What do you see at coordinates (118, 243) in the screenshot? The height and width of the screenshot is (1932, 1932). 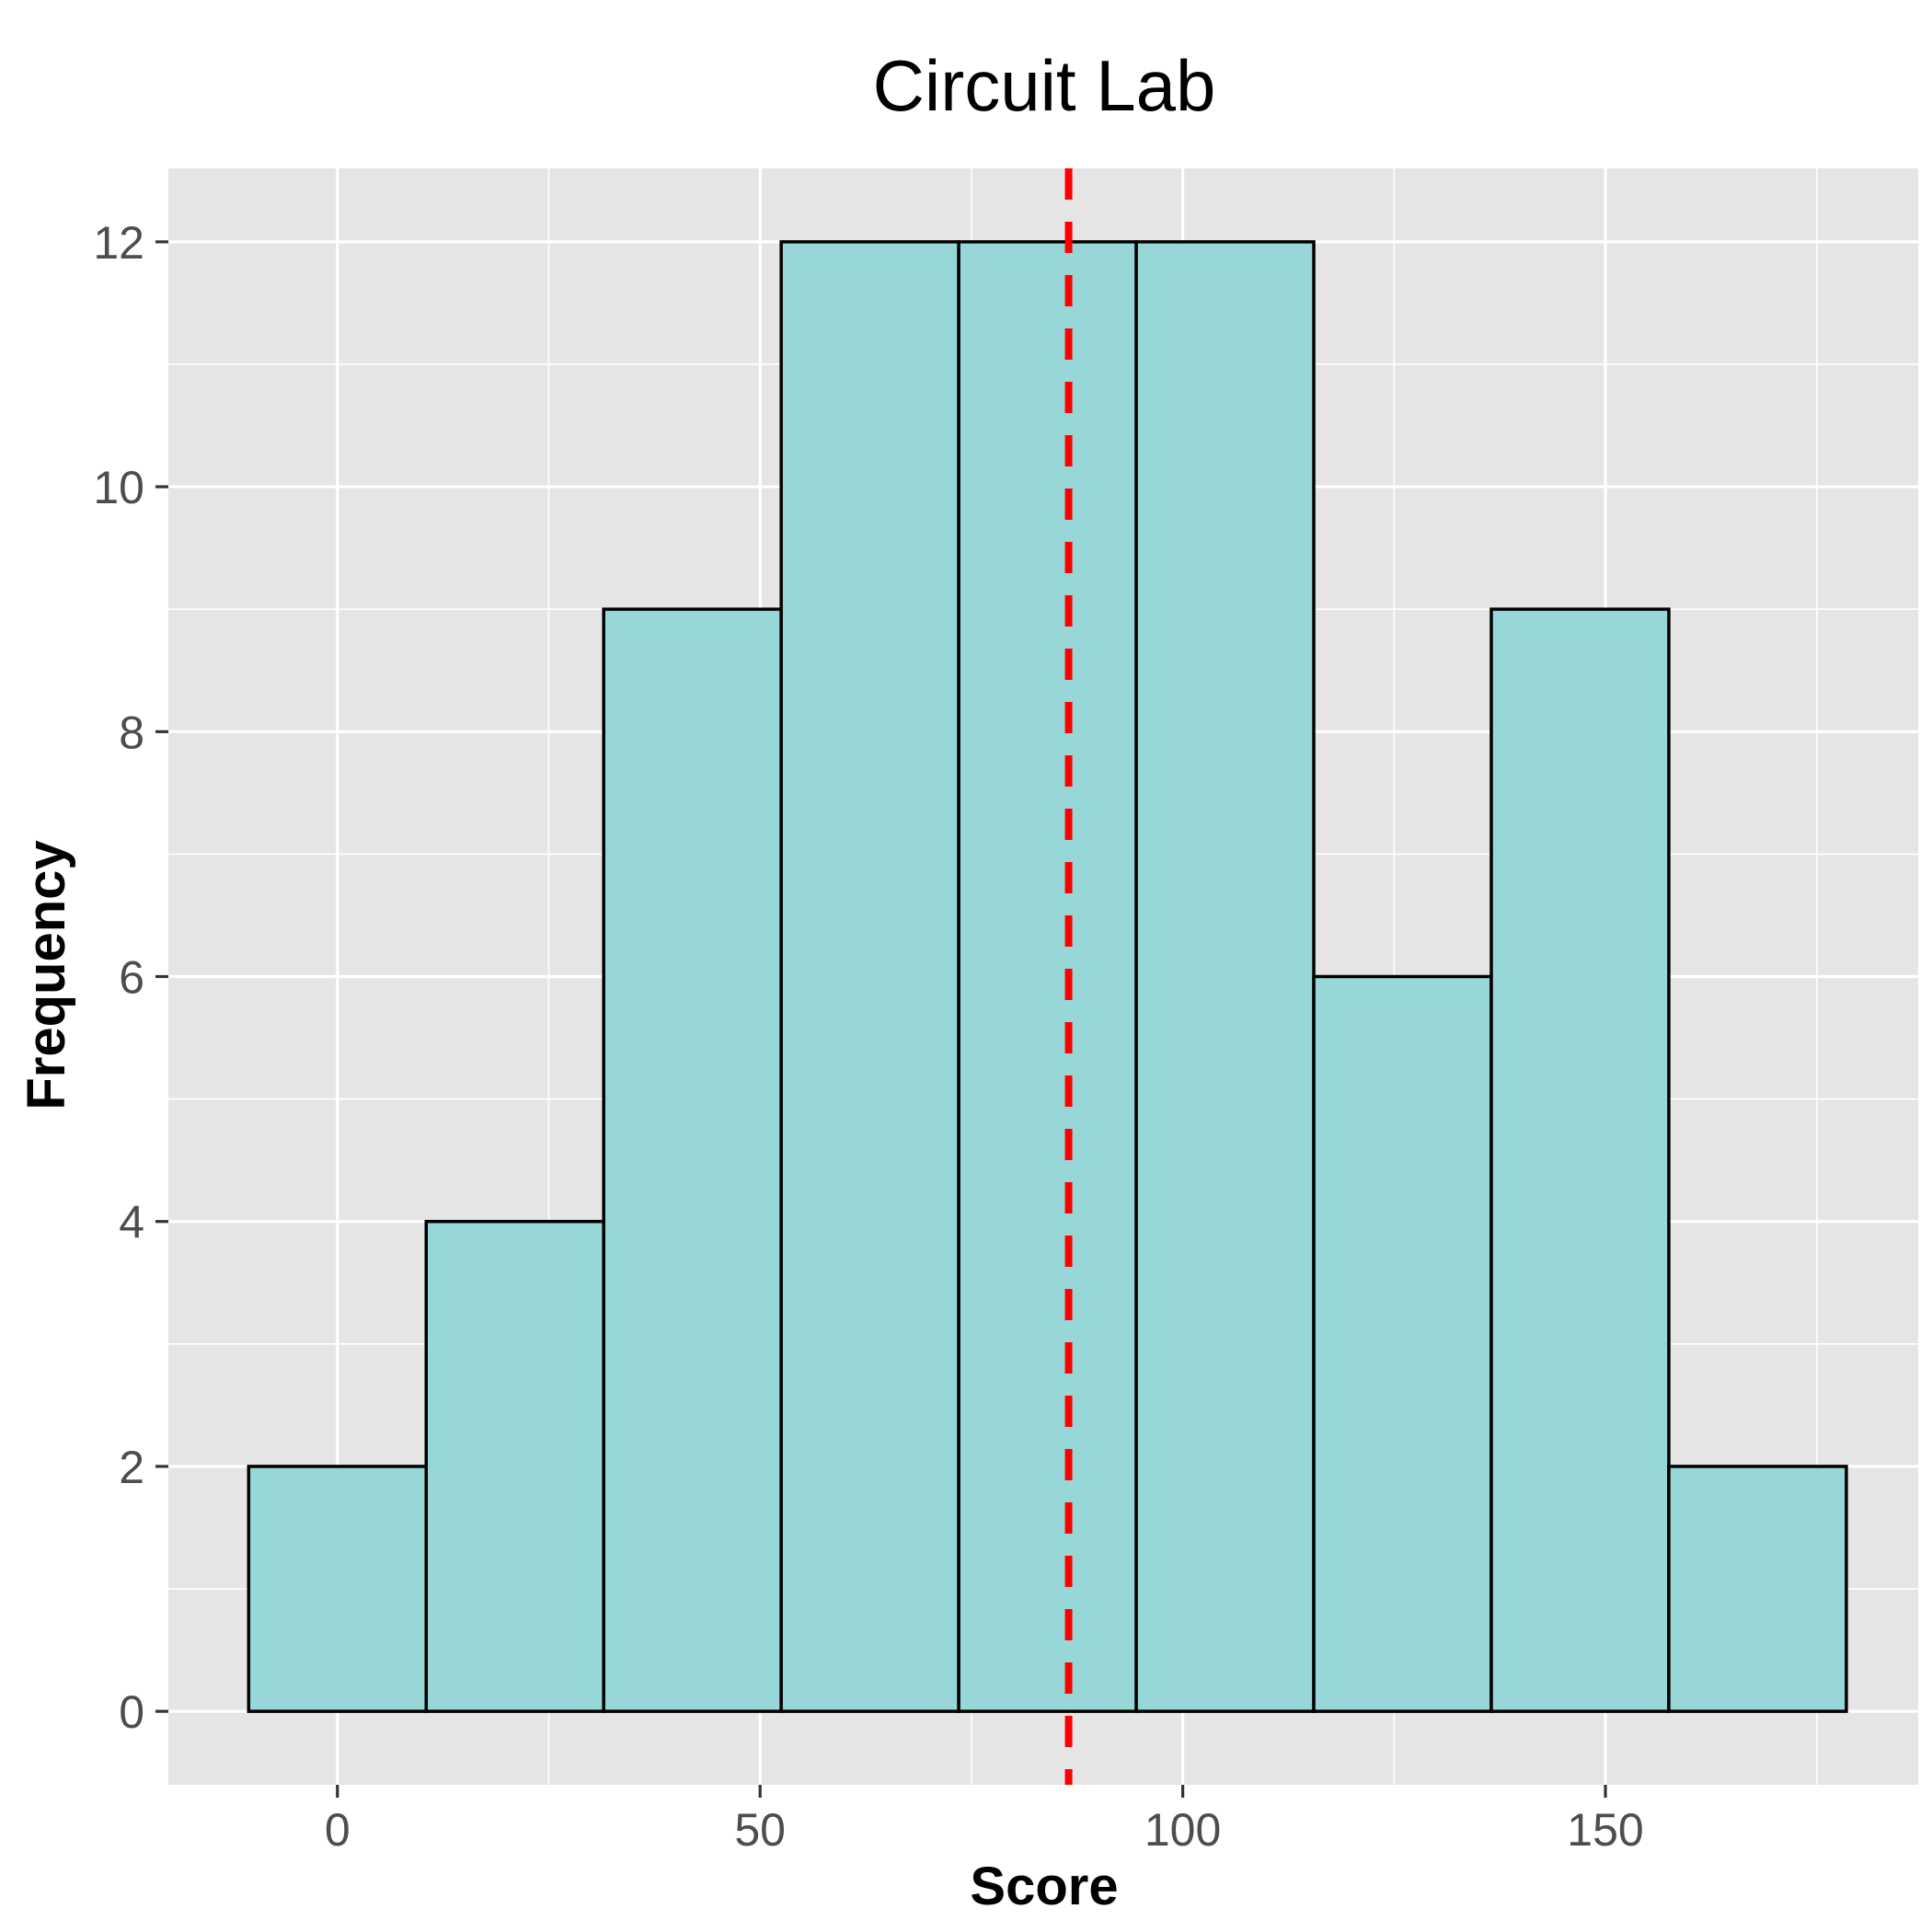 I see `y-tick-label: 12` at bounding box center [118, 243].